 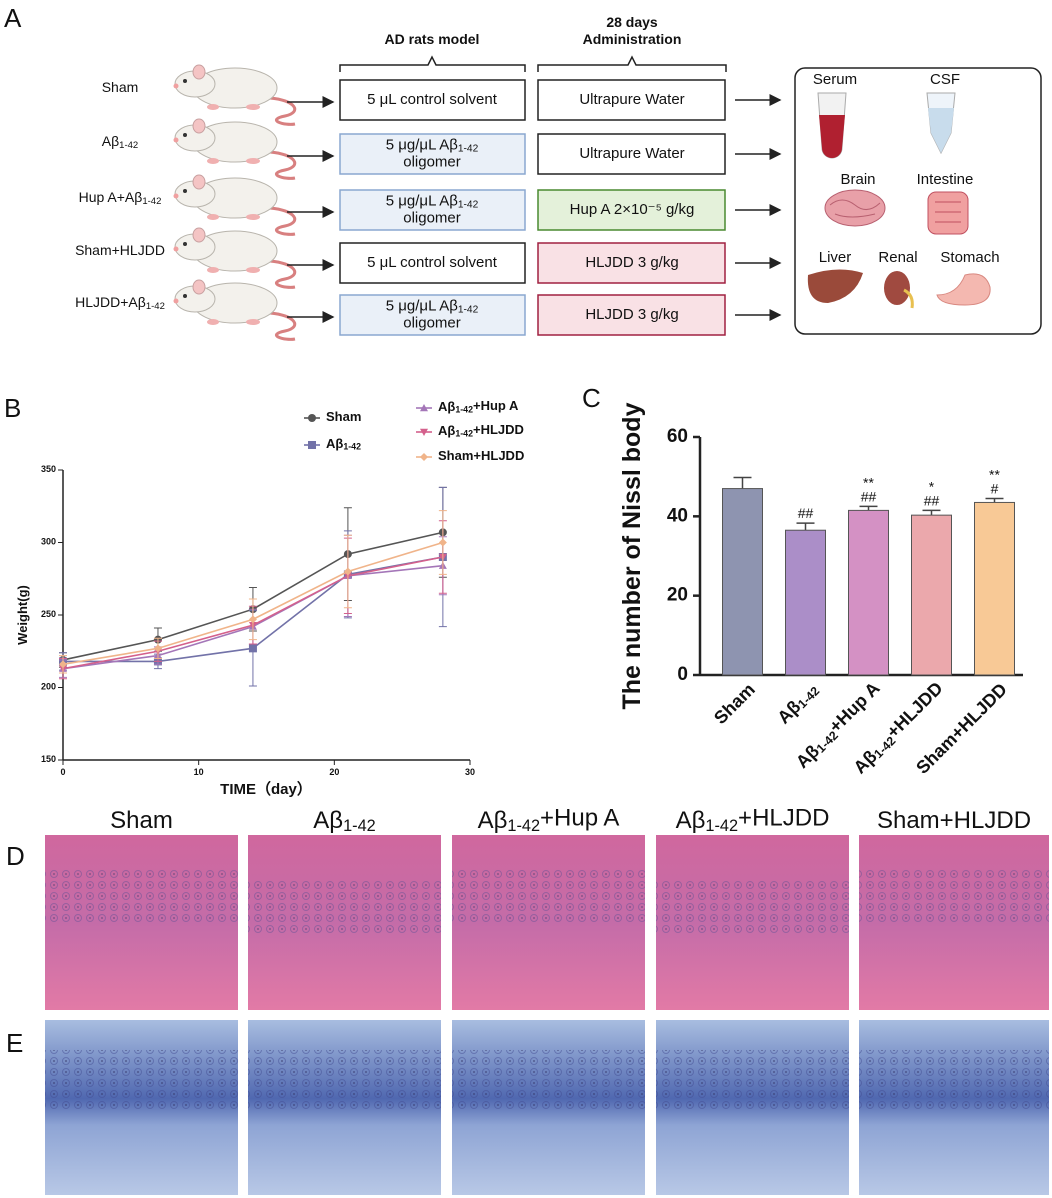 I want to click on output-label: Serum, so click(x=835, y=79).